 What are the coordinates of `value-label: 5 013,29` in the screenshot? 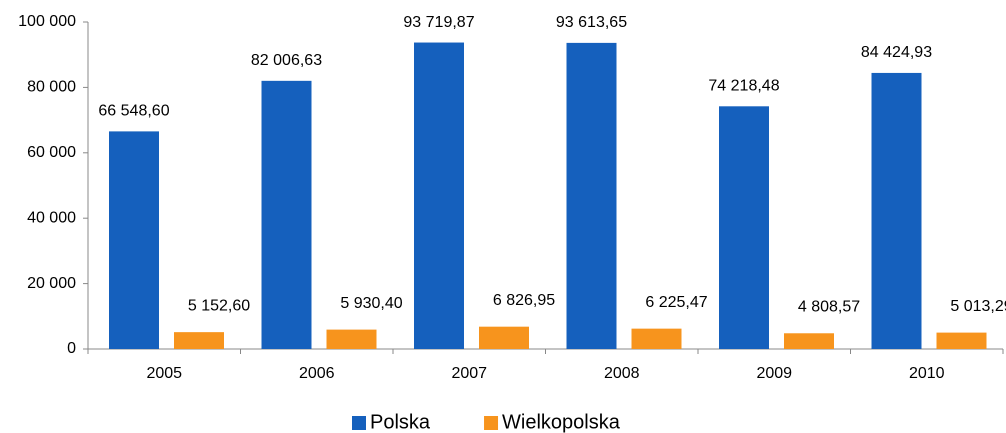 It's located at (978, 306).